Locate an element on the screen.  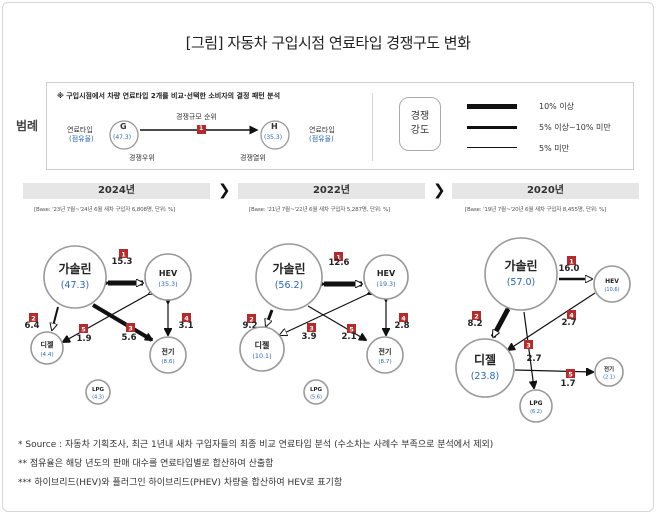
legend-node-left-name: 연료타입 is located at coordinates (80, 130).